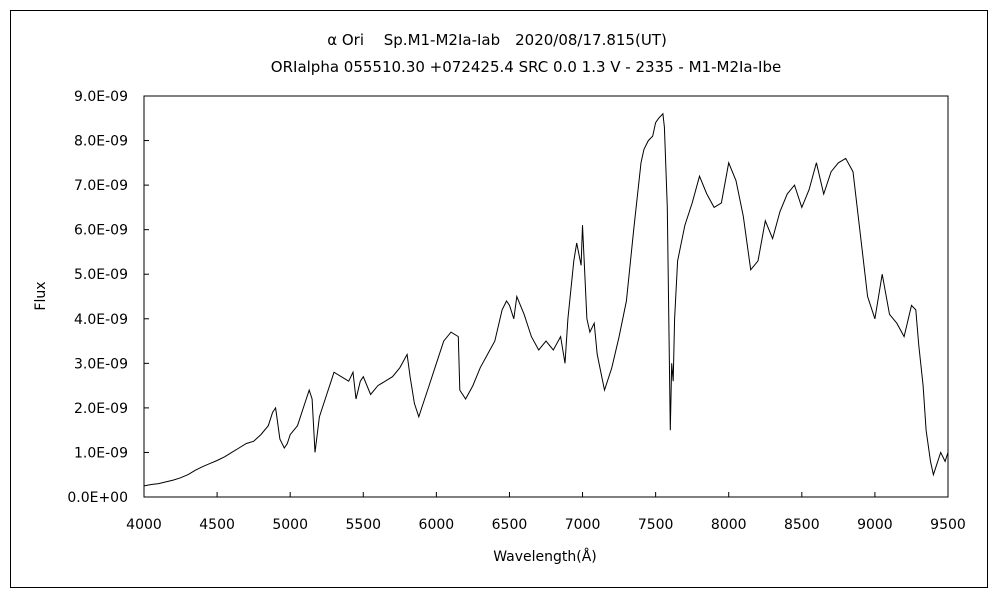  What do you see at coordinates (101, 453) in the screenshot?
I see `y-tick-label: 1.0E-09` at bounding box center [101, 453].